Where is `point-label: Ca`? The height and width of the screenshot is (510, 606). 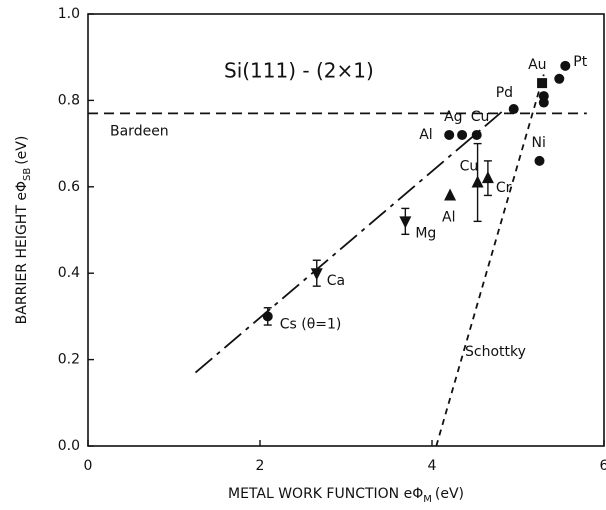 point-label: Ca is located at coordinates (336, 281).